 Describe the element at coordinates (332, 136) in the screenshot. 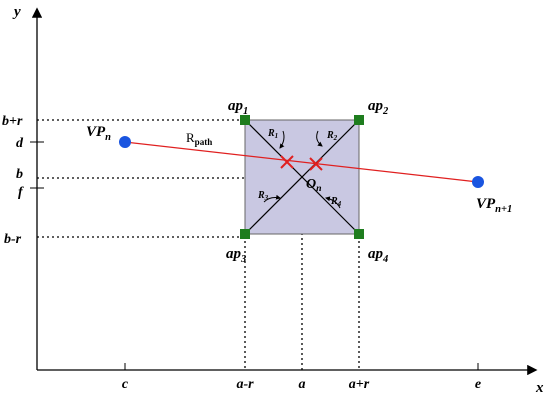

I see `region-label: R2` at that location.